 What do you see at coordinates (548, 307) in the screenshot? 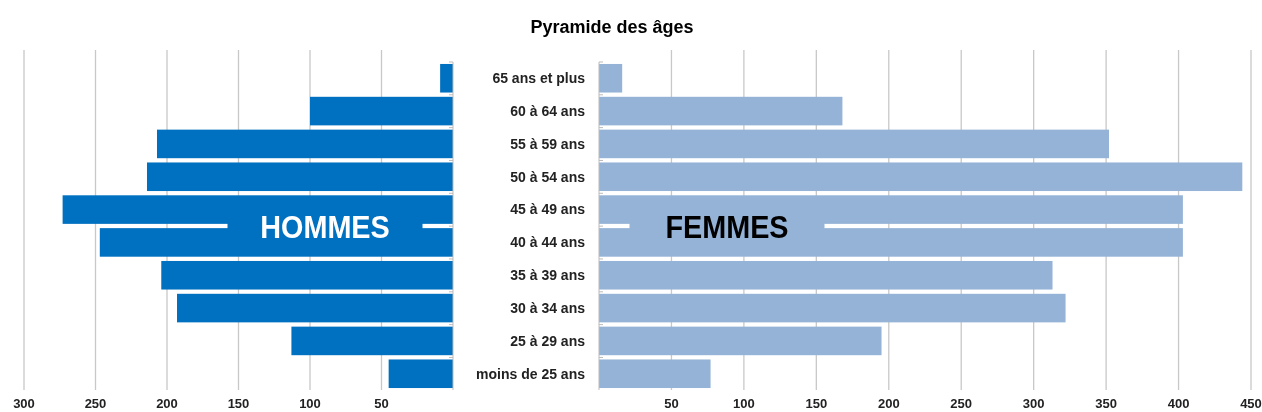
I see `y-tick-label: 30 à 34 ans` at bounding box center [548, 307].